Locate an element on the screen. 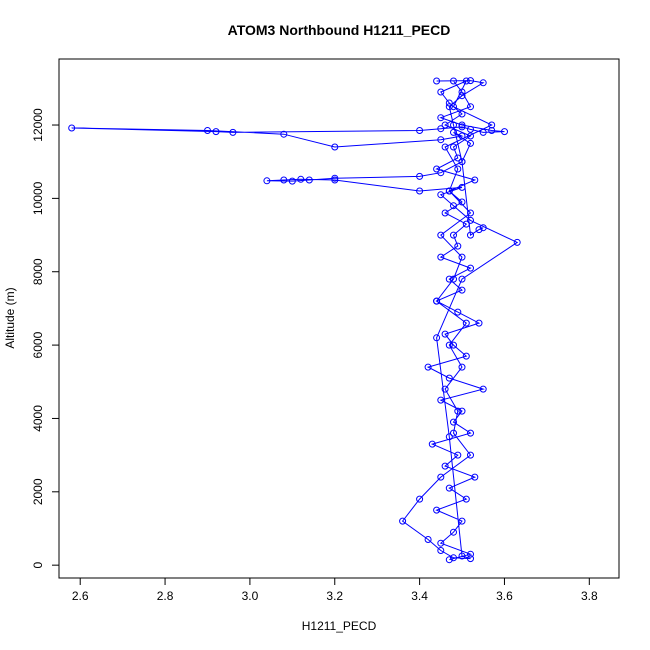 The width and height of the screenshot is (650, 650). x-tick-label: 2.8 is located at coordinates (165, 596).